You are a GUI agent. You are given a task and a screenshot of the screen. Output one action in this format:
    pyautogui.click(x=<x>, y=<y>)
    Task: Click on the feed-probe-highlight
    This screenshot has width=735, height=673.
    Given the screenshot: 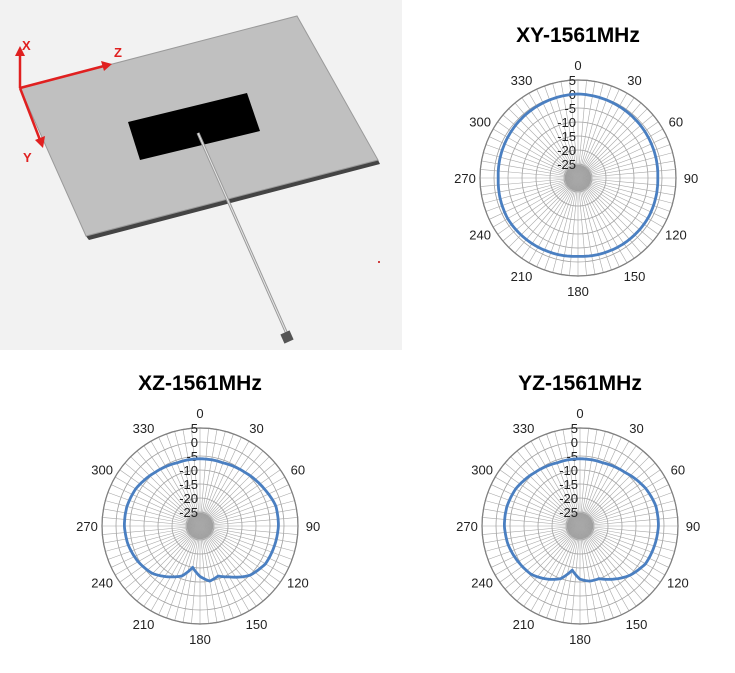 What is the action you would take?
    pyautogui.click(x=242, y=233)
    